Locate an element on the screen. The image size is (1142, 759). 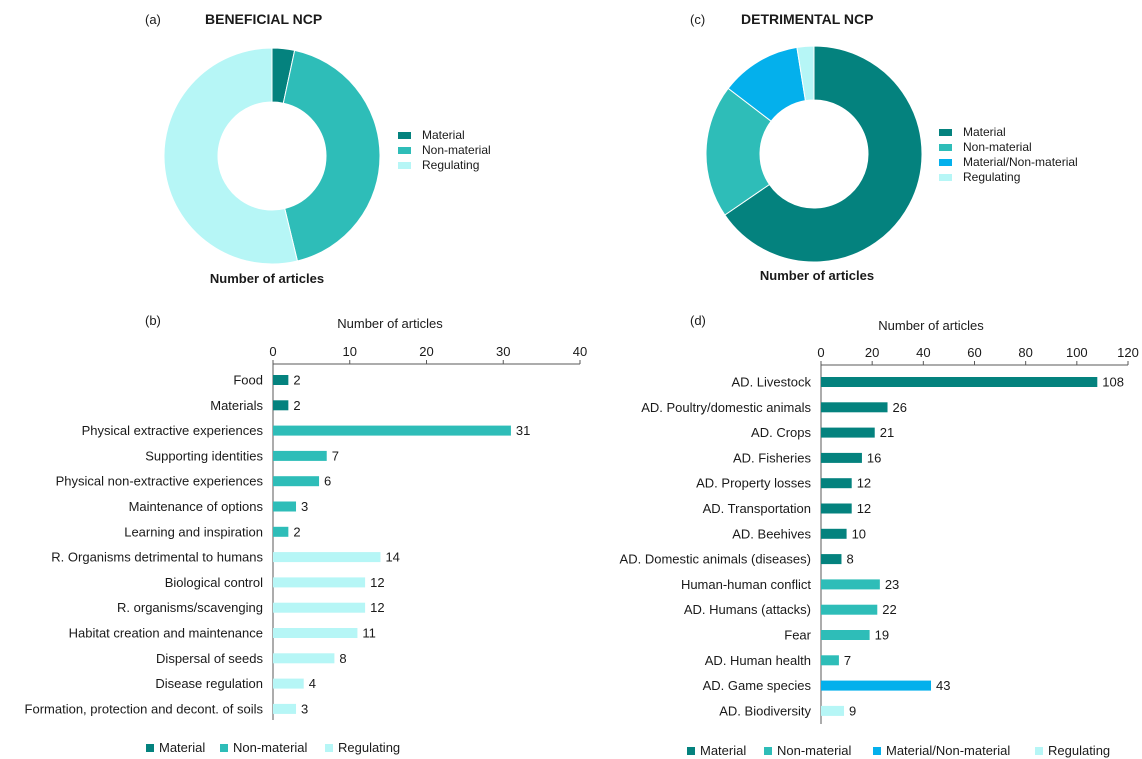
bar-fear is located at coordinates (845, 635).